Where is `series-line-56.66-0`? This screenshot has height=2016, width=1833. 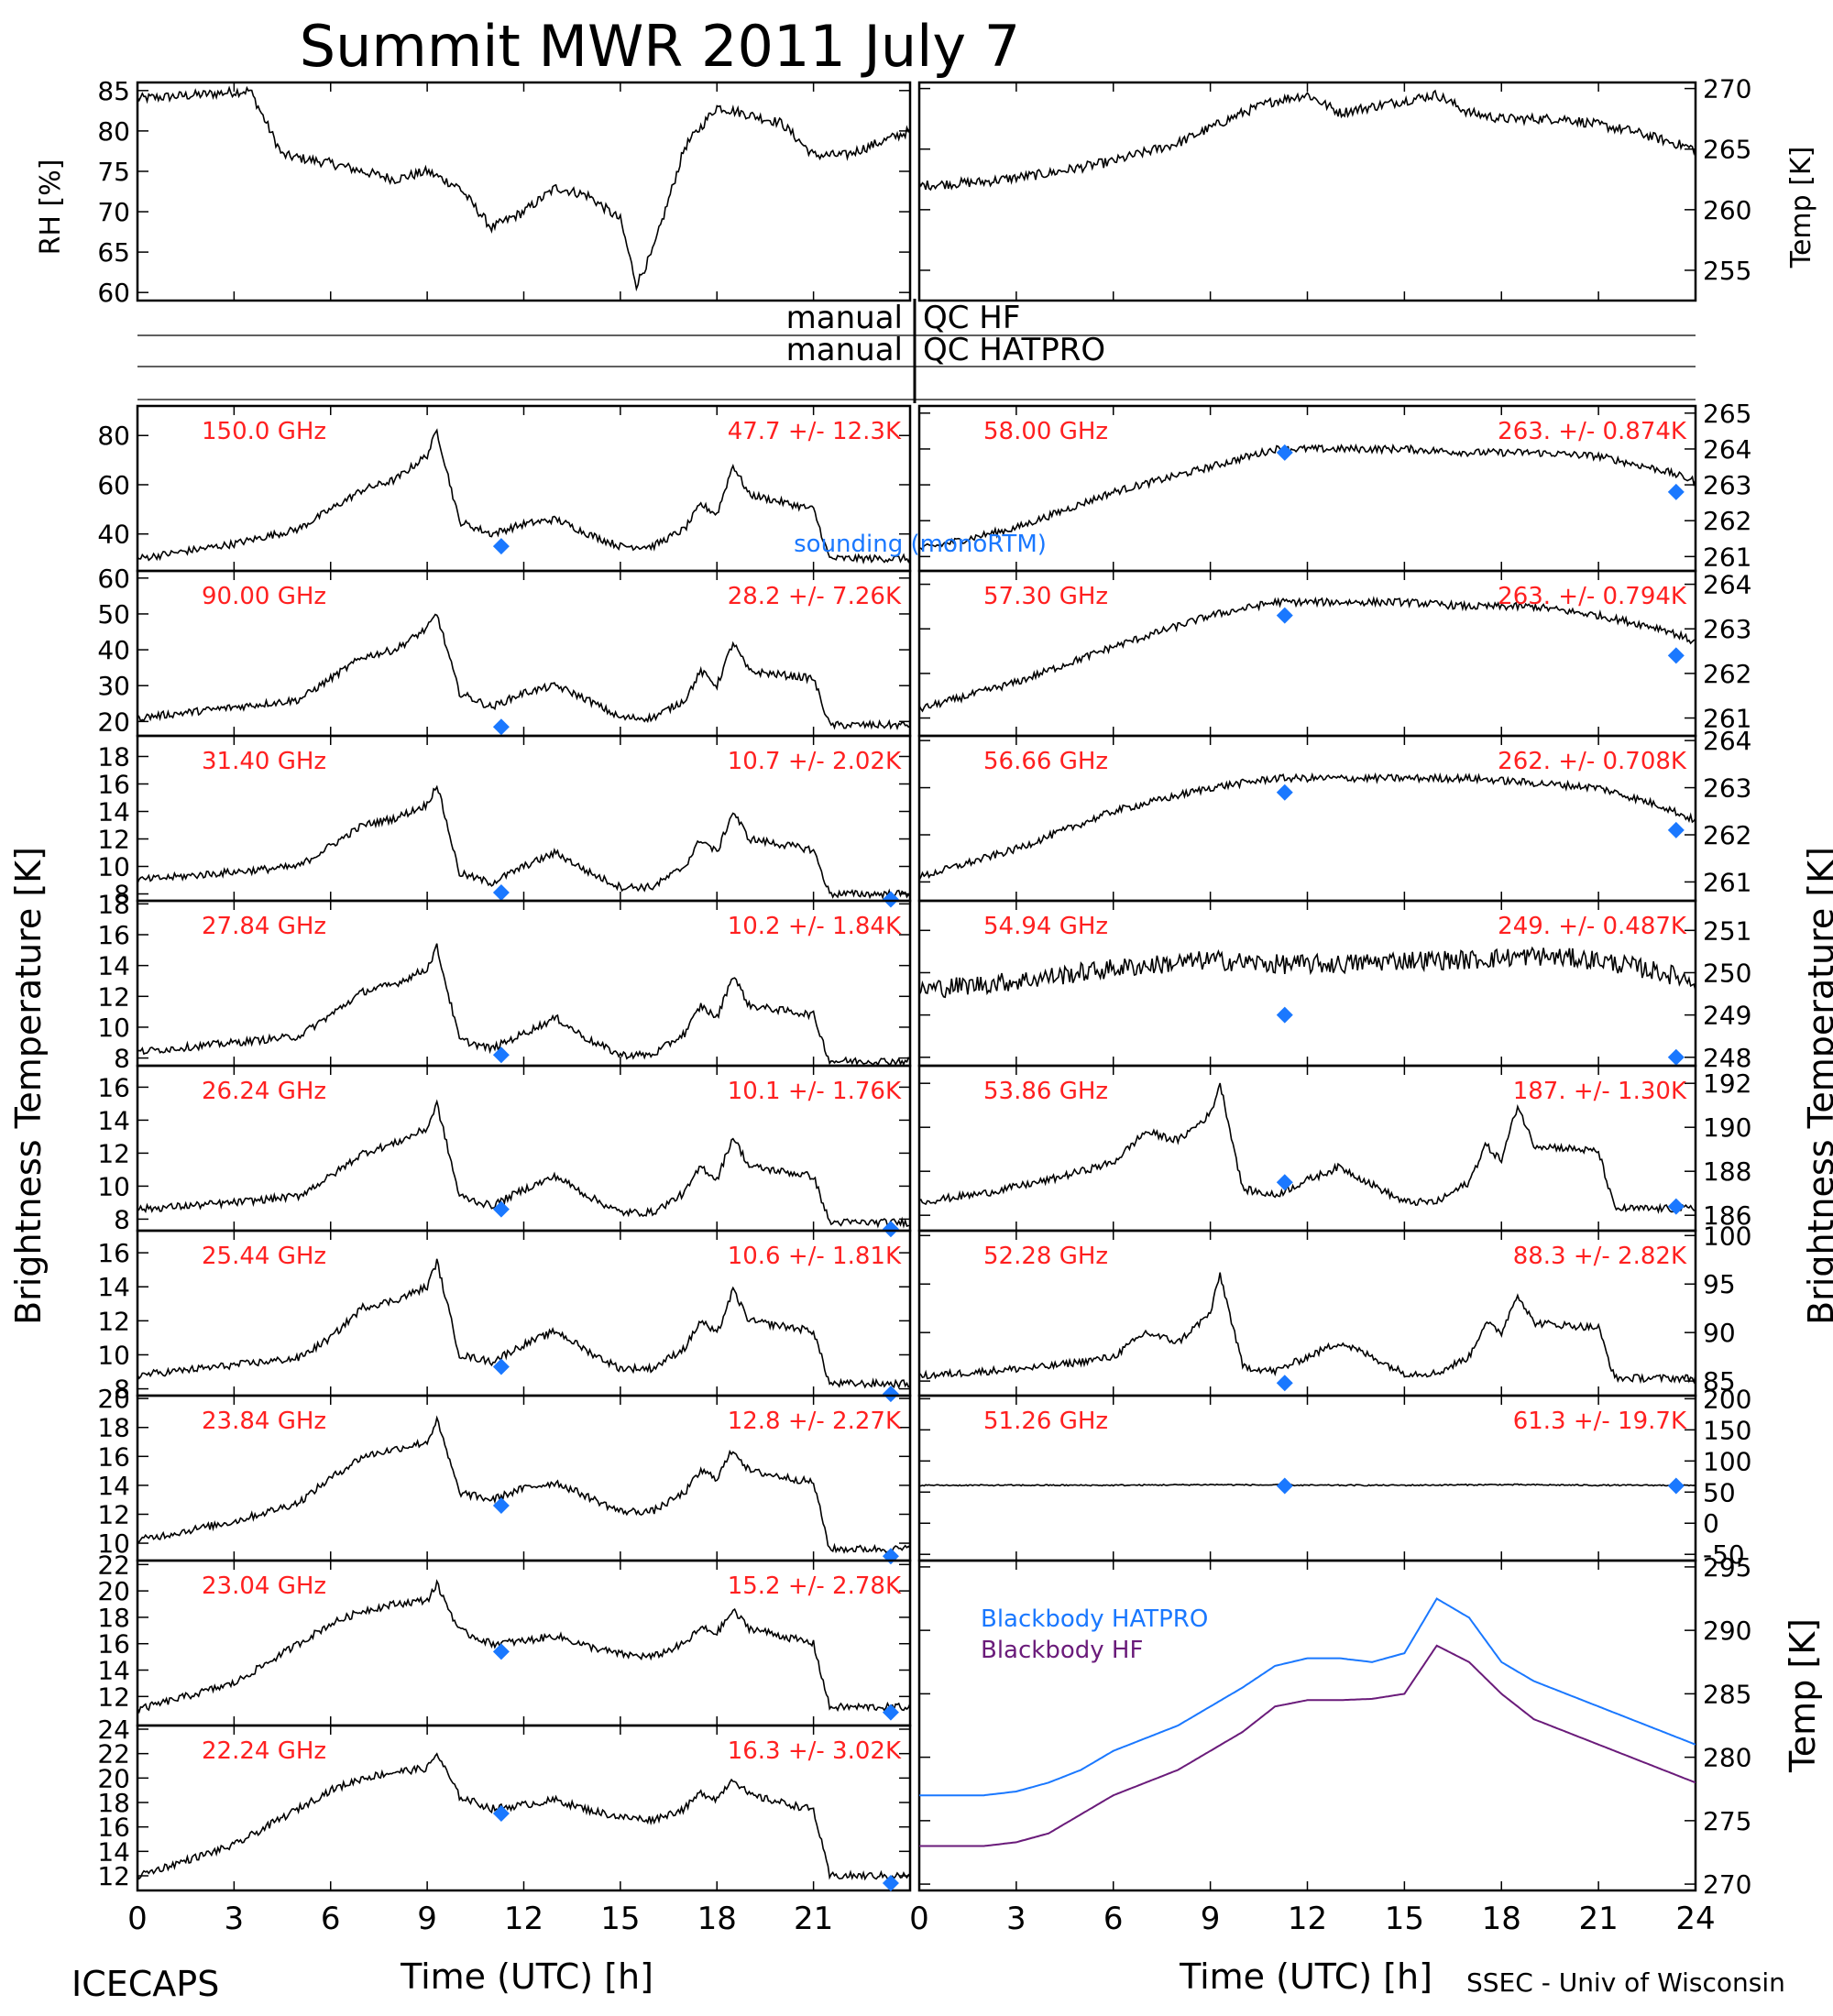 series-line-56.66-0 is located at coordinates (1307, 826).